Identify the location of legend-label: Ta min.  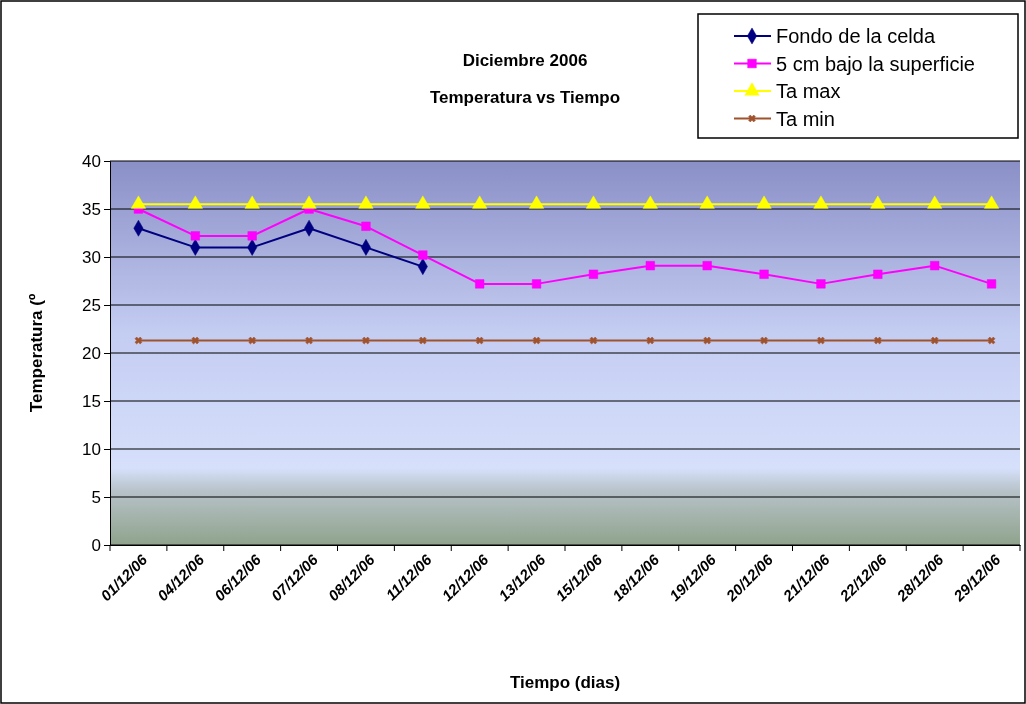
(805, 118).